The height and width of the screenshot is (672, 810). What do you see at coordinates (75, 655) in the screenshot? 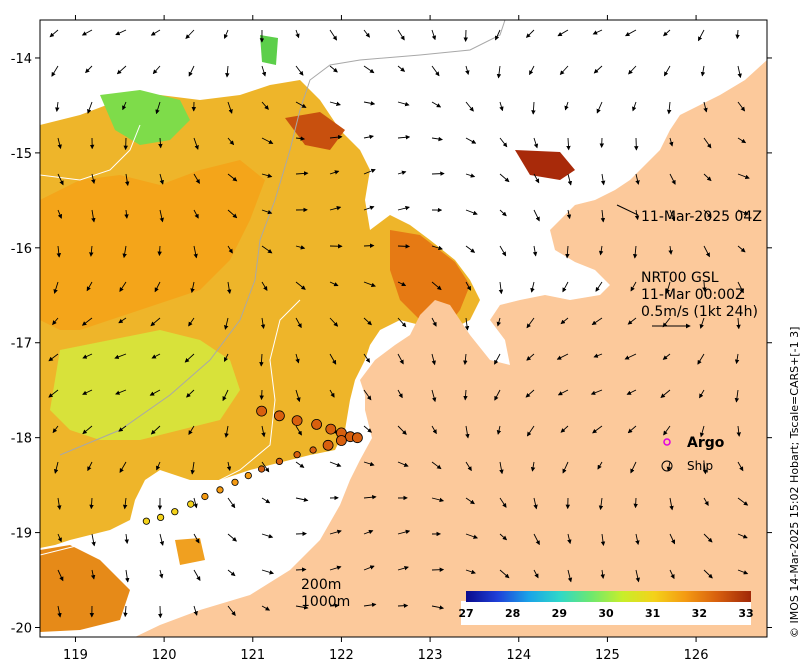
I see `x-tick-label: 119` at bounding box center [75, 655].